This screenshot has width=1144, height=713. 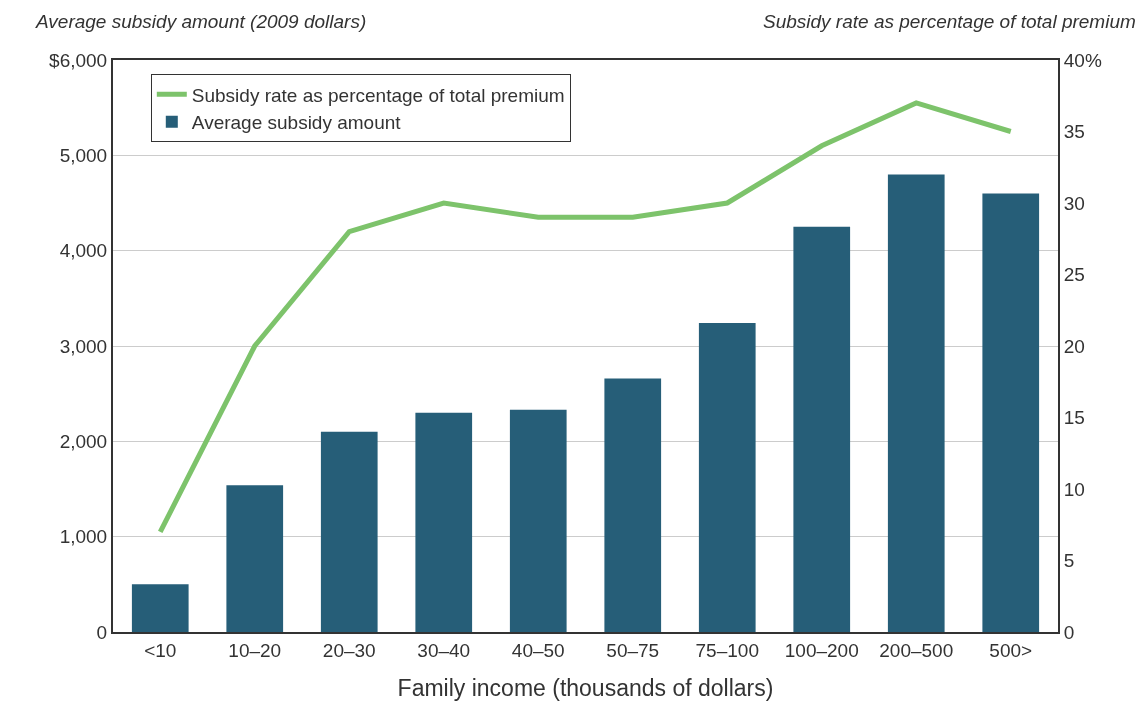 I want to click on y-tick-label: $6,000, so click(x=78, y=60).